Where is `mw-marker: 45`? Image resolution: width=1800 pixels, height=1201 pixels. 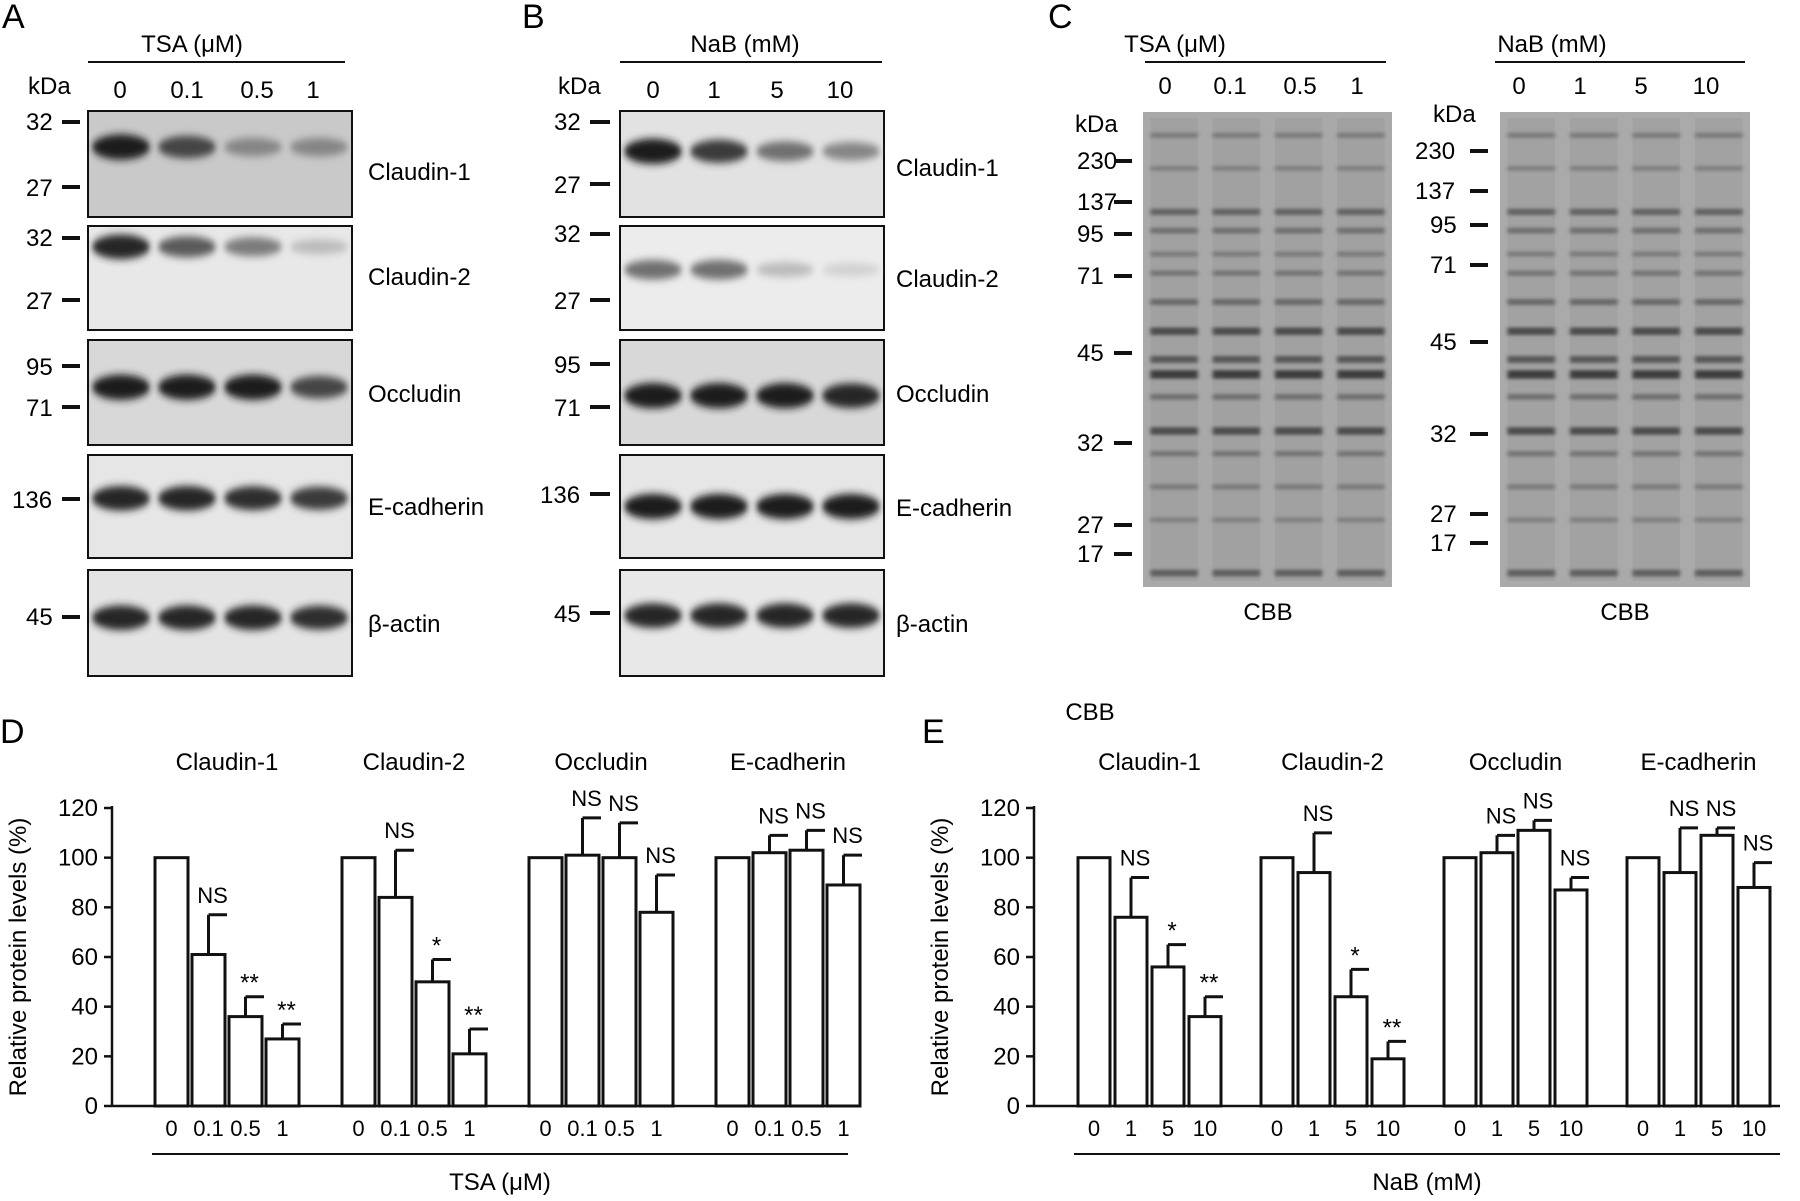 mw-marker: 45 is located at coordinates (1090, 353).